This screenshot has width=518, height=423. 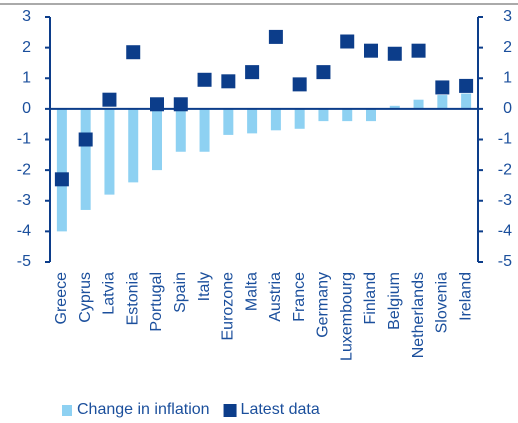 What do you see at coordinates (394, 301) in the screenshot?
I see `x-tick-label: Belgium` at bounding box center [394, 301].